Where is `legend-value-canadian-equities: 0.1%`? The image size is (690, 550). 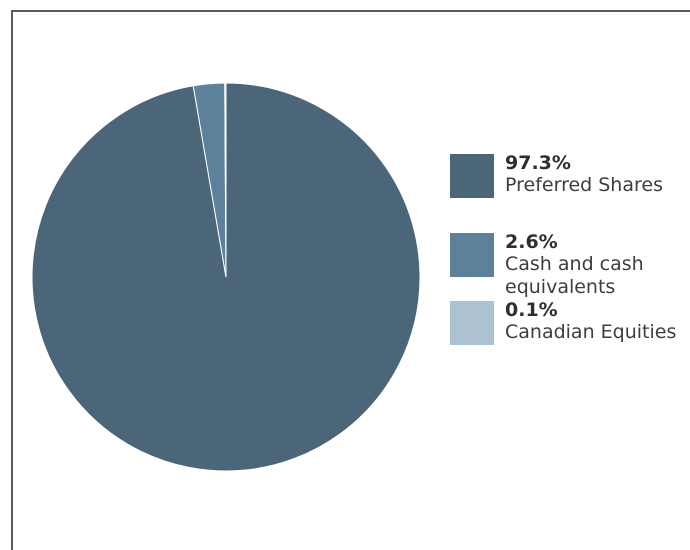
legend-value-canadian-equities: 0.1% is located at coordinates (531, 310).